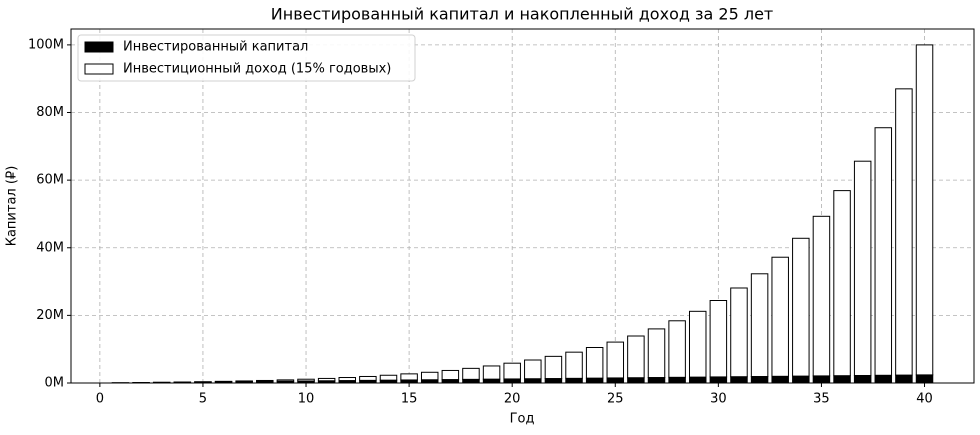 This screenshot has width=980, height=435. What do you see at coordinates (55, 383) in the screenshot?
I see `y-tick-label: 0M` at bounding box center [55, 383].